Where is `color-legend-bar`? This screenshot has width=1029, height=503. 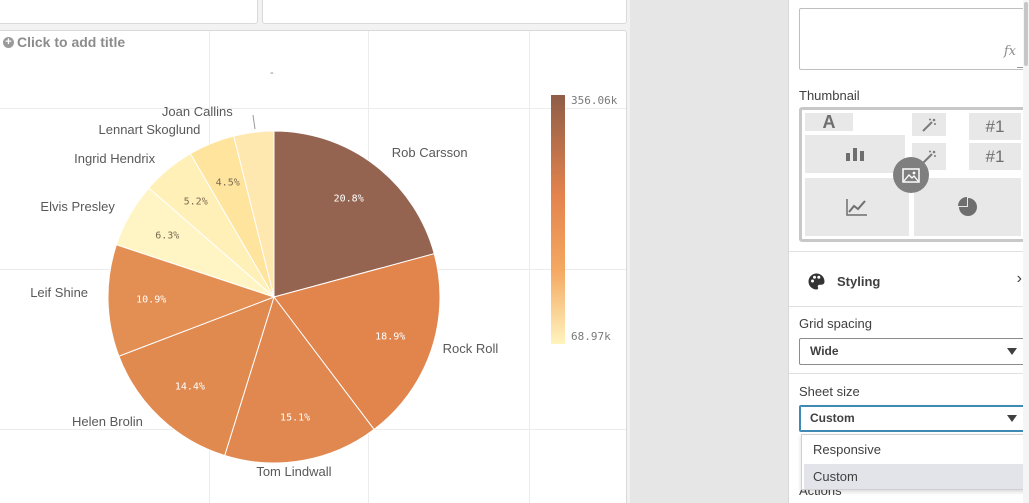 color-legend-bar is located at coordinates (558, 219).